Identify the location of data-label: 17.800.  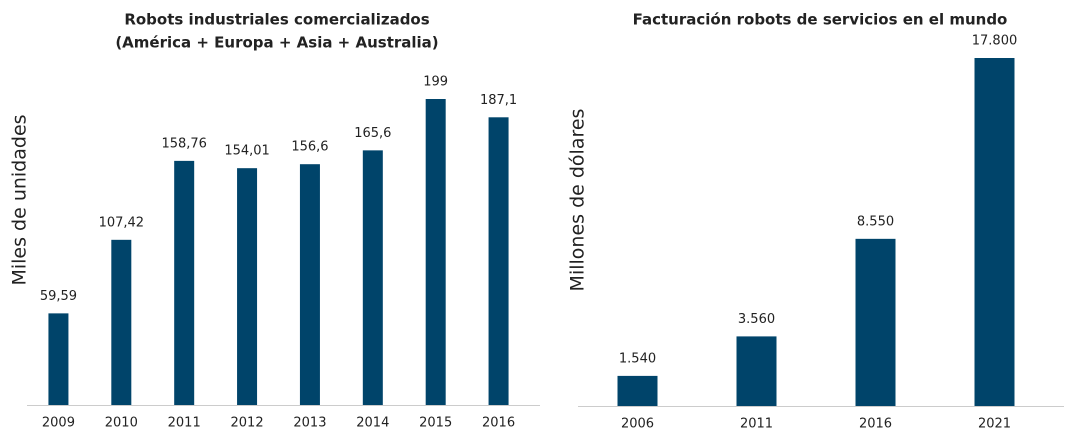
(995, 41).